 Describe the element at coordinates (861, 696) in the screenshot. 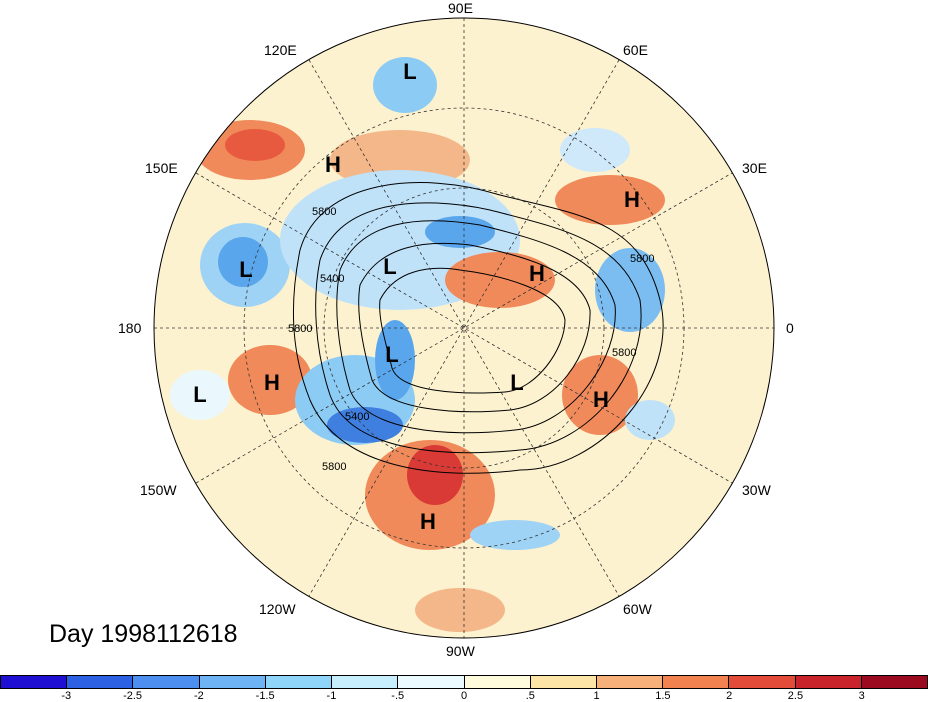

I see `colorbar-tick-label: 3` at that location.